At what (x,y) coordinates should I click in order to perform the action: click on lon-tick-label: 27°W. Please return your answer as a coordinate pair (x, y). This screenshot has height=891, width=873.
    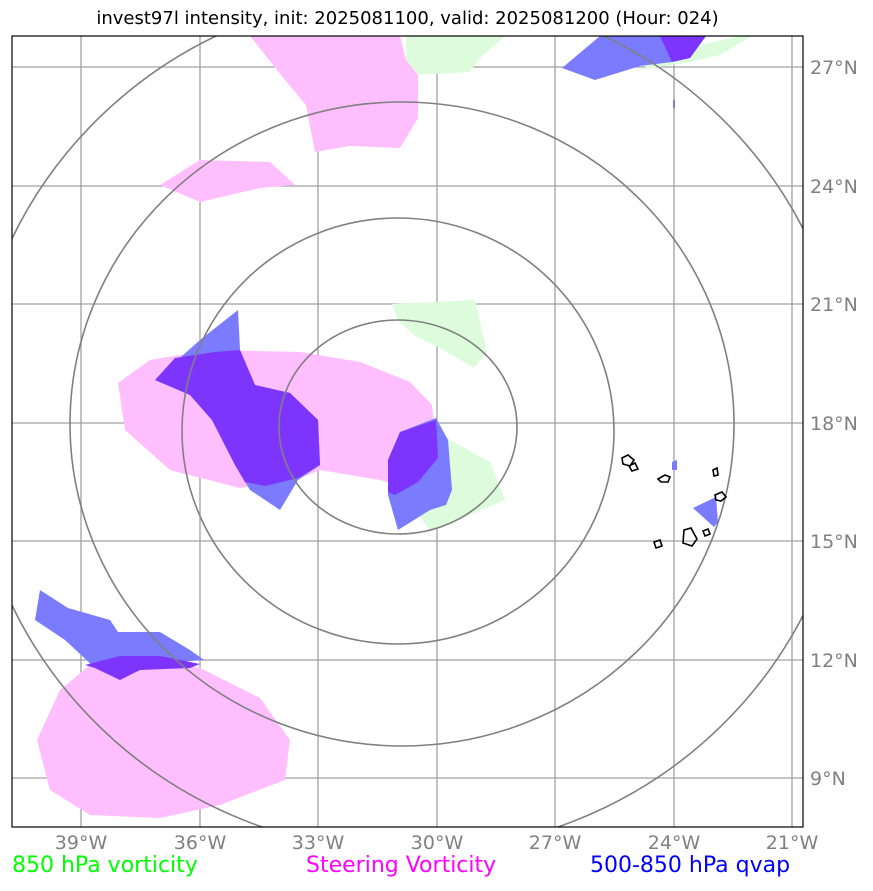
    Looking at the image, I should click on (555, 843).